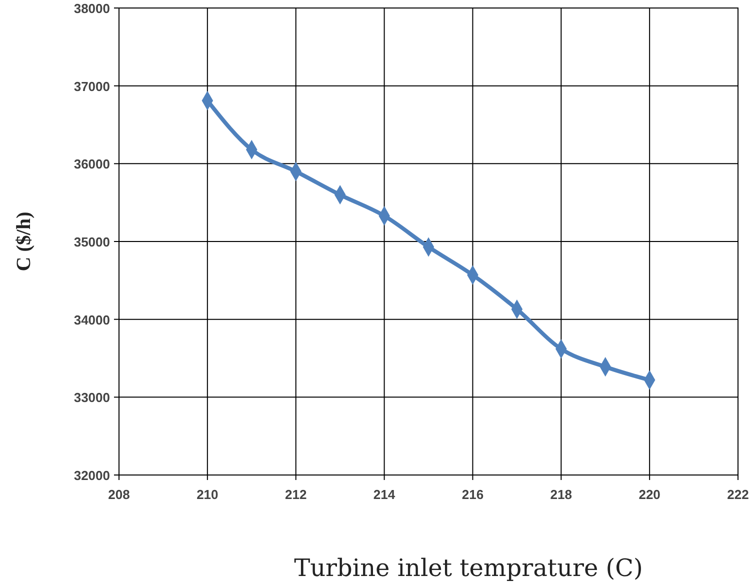 The width and height of the screenshot is (751, 588). Describe the element at coordinates (92, 398) in the screenshot. I see `y-tick-label: 33000` at that location.